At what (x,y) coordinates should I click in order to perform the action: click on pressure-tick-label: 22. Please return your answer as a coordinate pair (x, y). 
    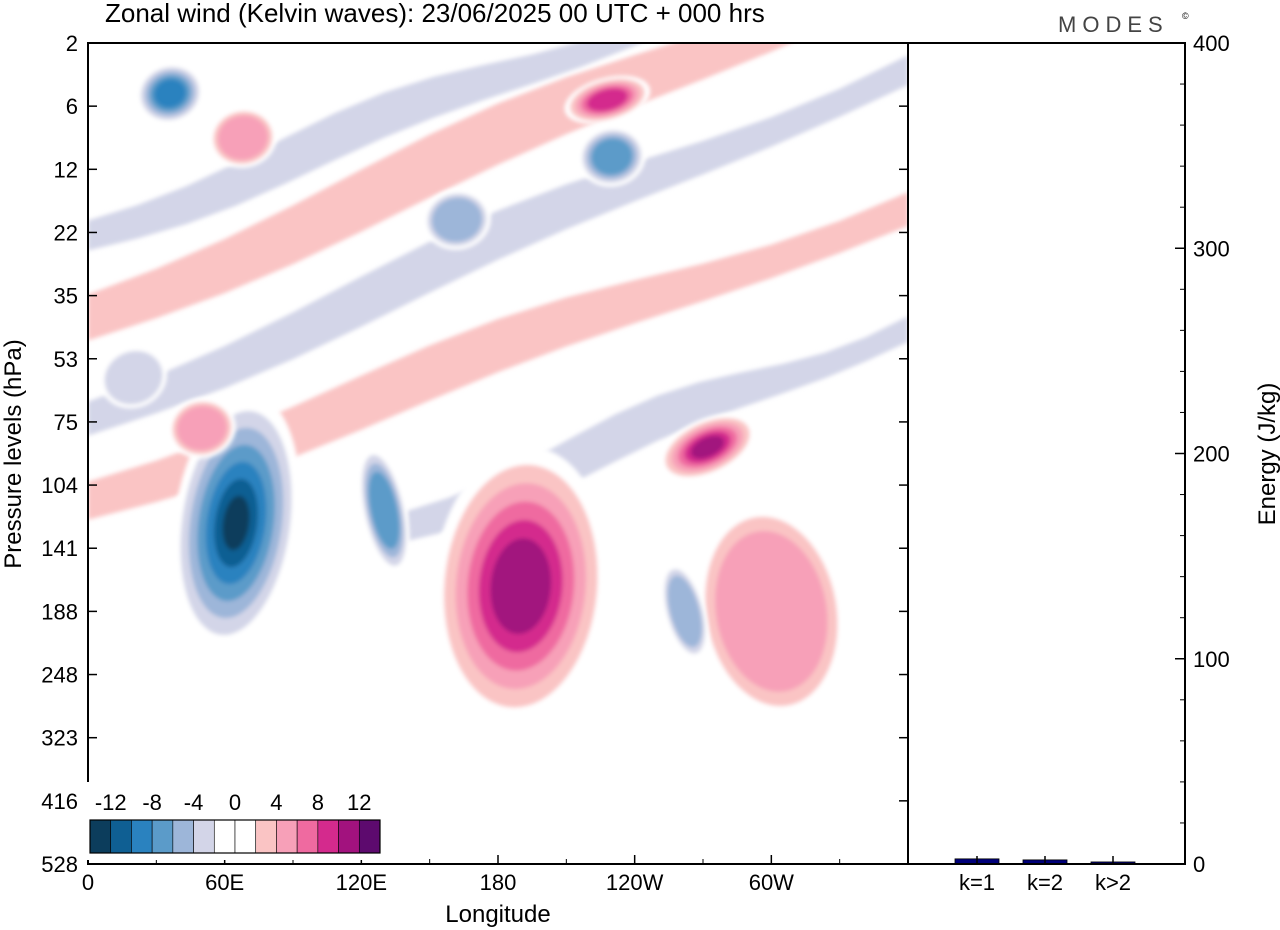
    Looking at the image, I should click on (66, 232).